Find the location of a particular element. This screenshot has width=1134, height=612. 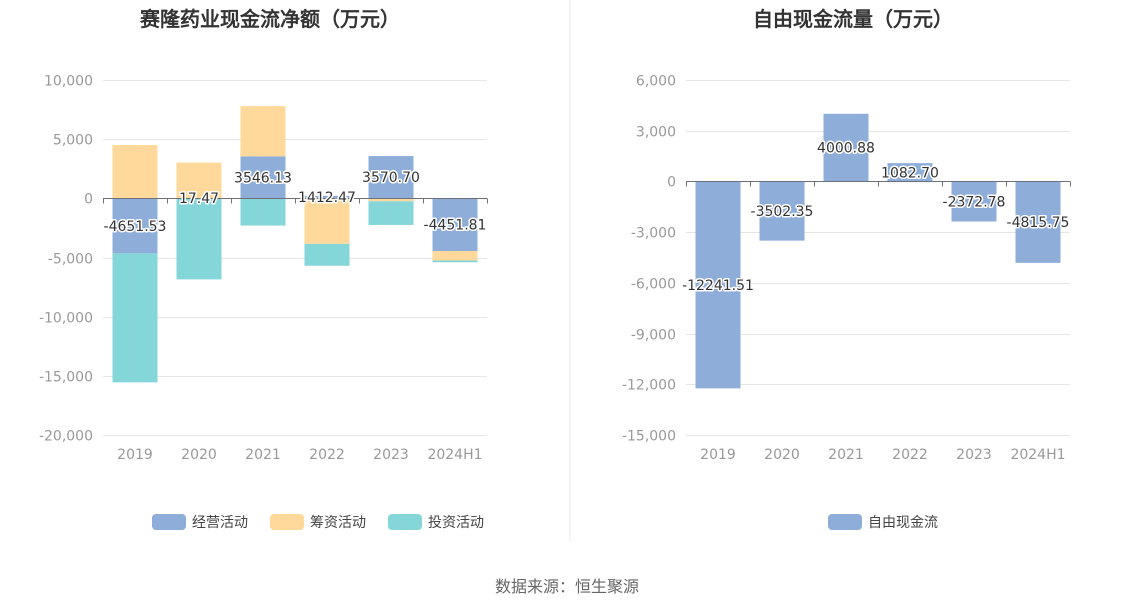

left-data-label: 1412.47 is located at coordinates (327, 198).